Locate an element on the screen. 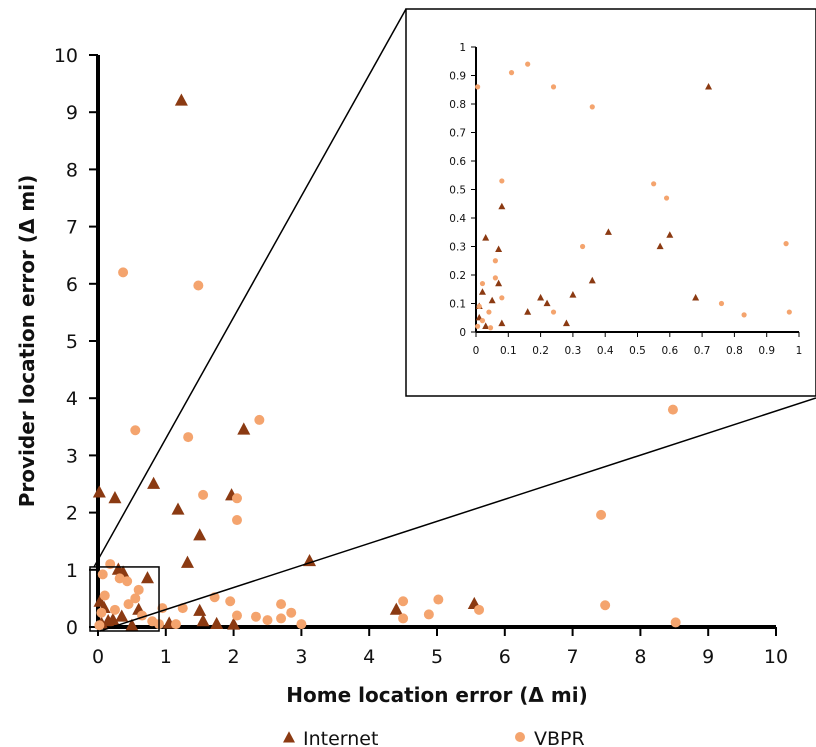 Image resolution: width=816 pixels, height=747 pixels. y-tick-label: 9 is located at coordinates (72, 113).